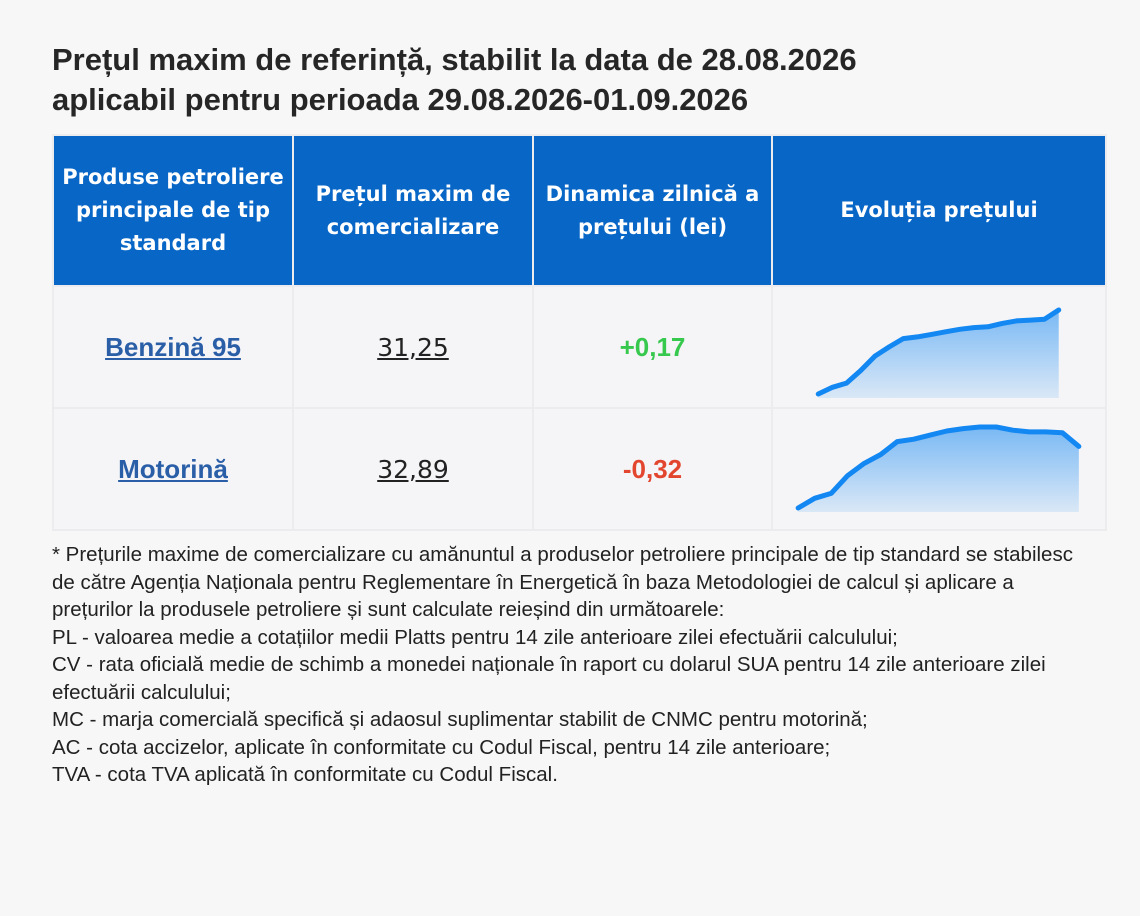 The height and width of the screenshot is (916, 1140). I want to click on price-cell: 32,89, so click(413, 469).